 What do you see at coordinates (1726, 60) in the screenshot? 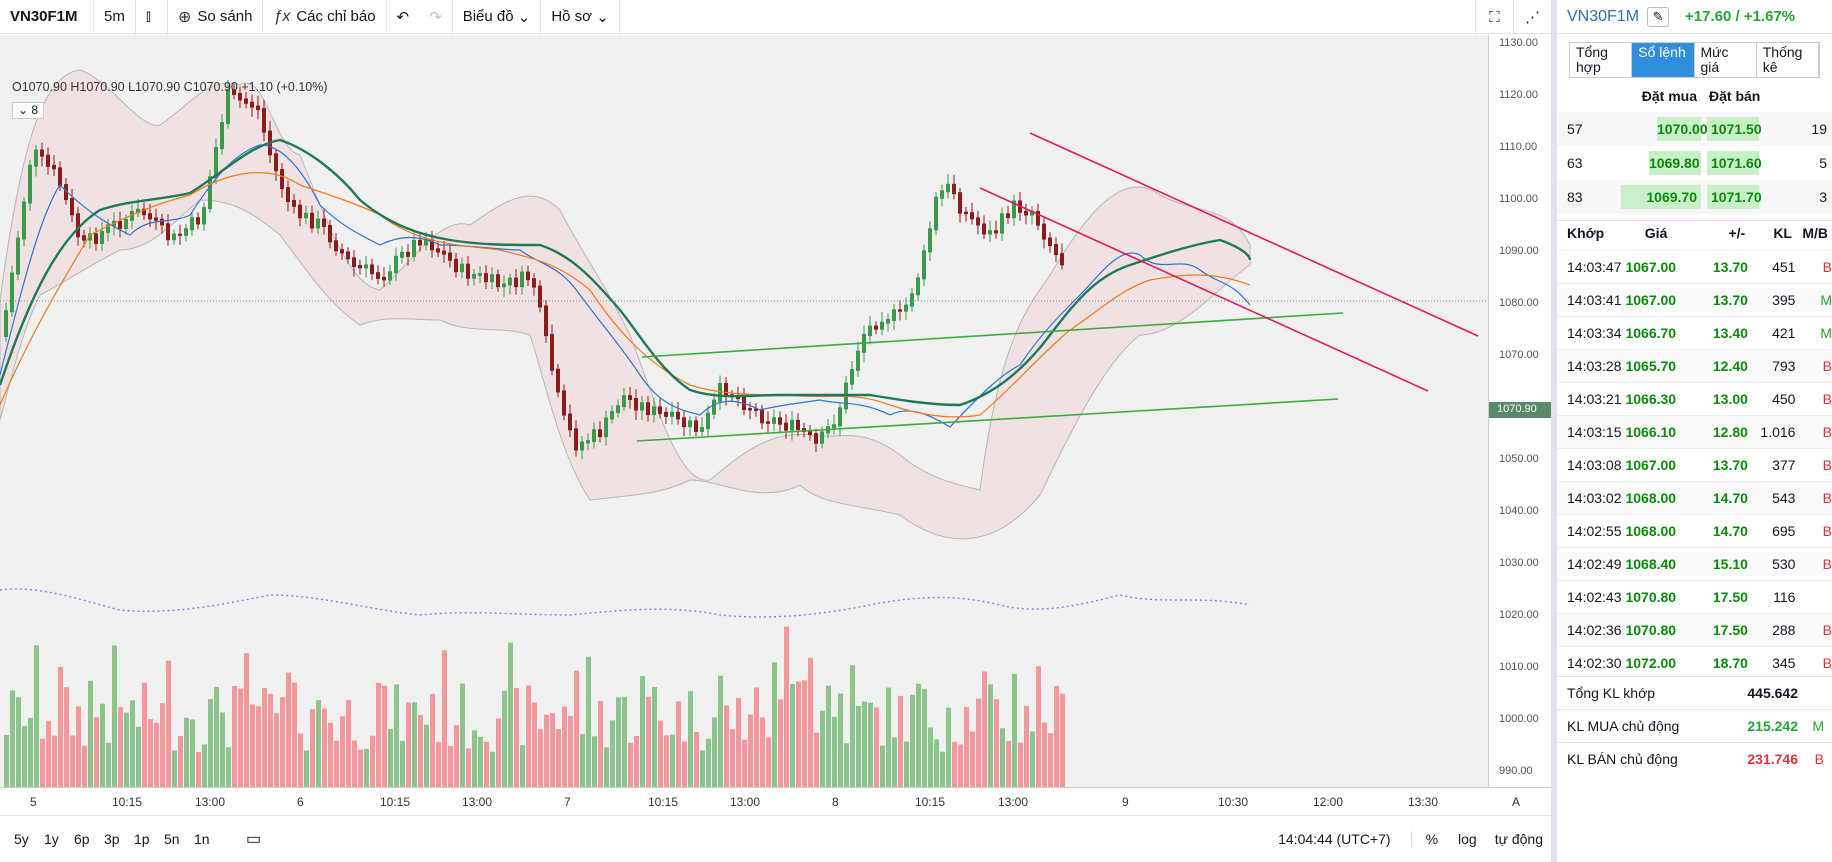
I see `panel-tab: Mức giá` at bounding box center [1726, 60].